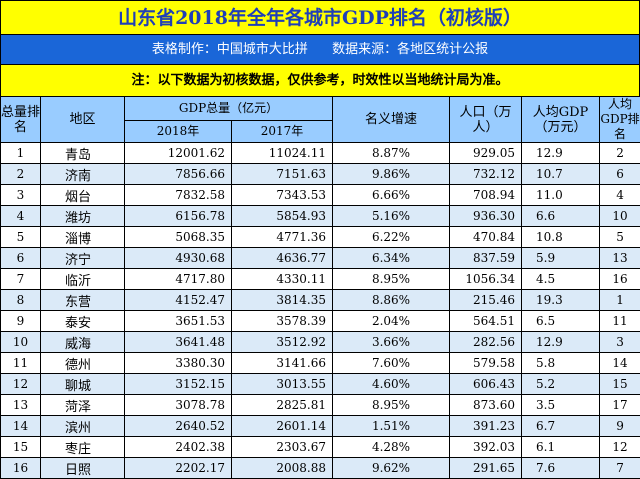  I want to click on population-cell: 282.56, so click(486, 342).